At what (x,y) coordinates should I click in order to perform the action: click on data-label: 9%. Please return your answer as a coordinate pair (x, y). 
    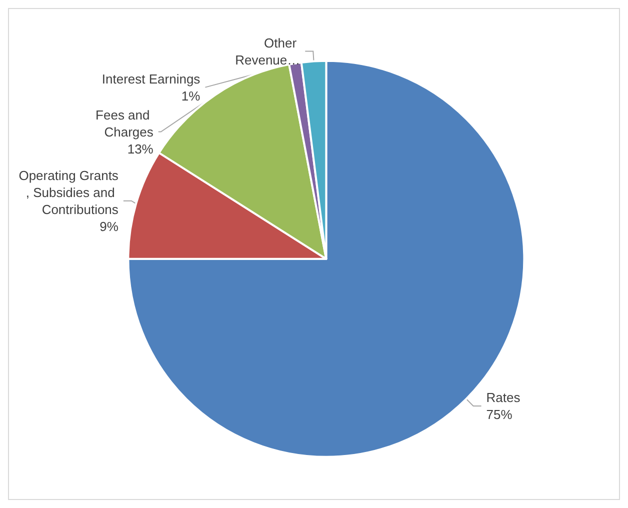
    Looking at the image, I should click on (109, 226).